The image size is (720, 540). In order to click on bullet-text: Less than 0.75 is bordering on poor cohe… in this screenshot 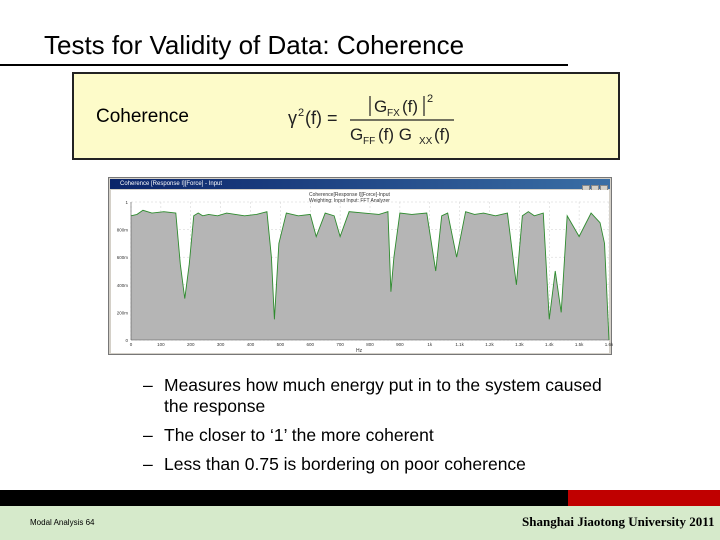, I will do `click(345, 464)`.